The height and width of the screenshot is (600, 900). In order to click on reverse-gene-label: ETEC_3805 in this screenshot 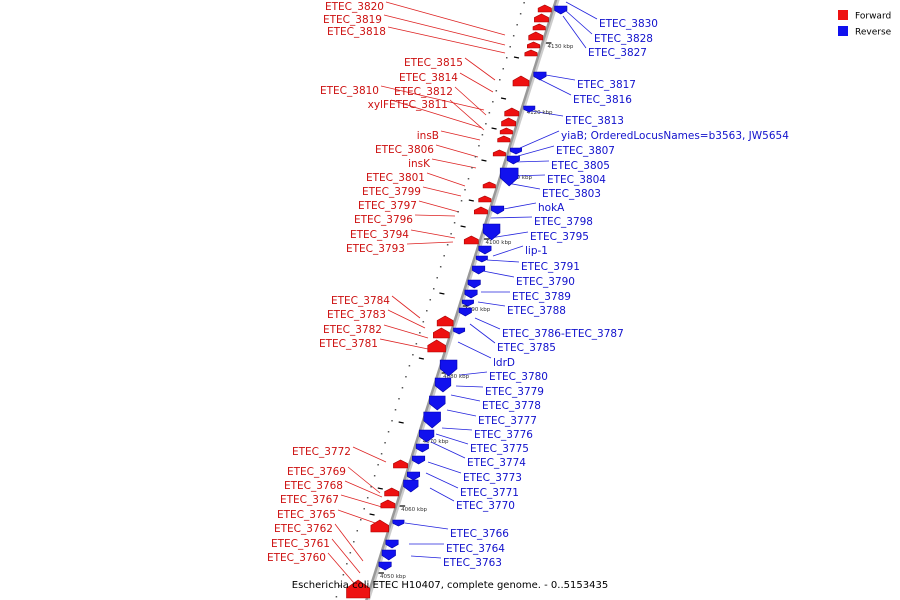, I will do `click(580, 166)`.